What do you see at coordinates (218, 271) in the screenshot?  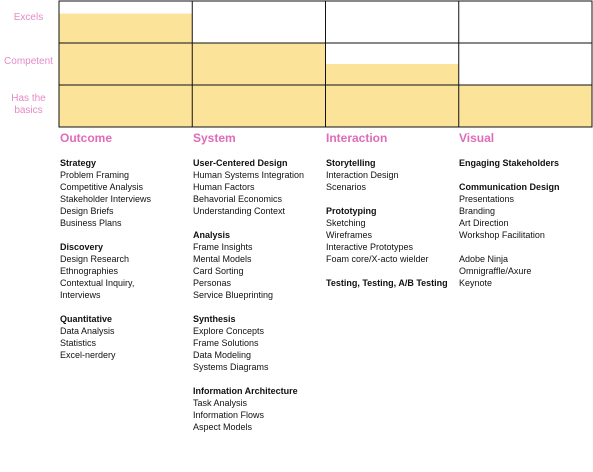 I see `skill-item: Card Sorting` at bounding box center [218, 271].